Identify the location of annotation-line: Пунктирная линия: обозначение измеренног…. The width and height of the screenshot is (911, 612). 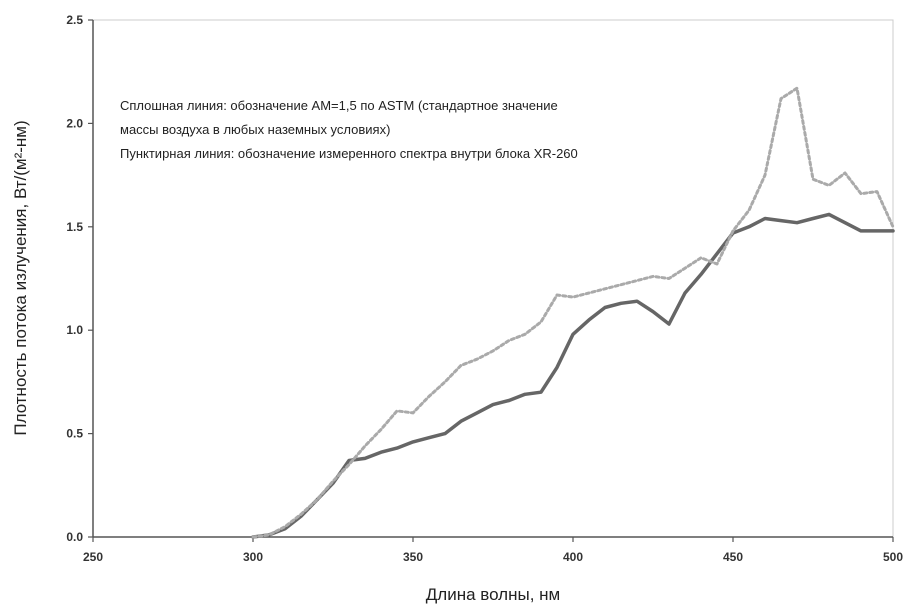
(349, 153).